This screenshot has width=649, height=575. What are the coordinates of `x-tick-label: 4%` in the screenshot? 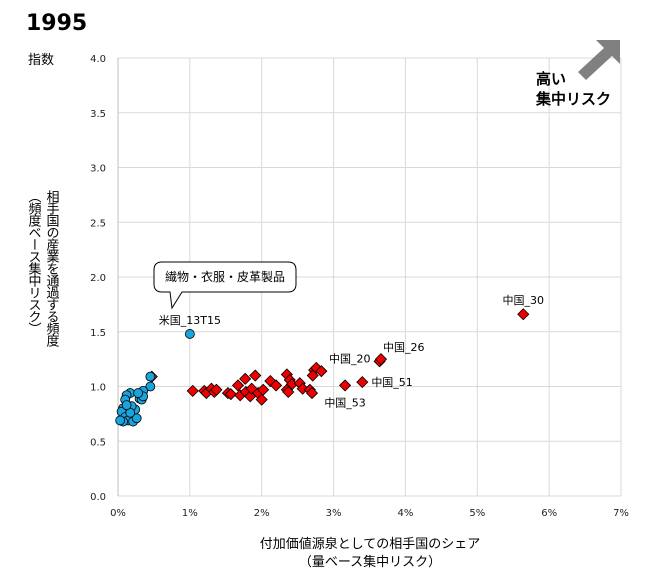 It's located at (405, 513).